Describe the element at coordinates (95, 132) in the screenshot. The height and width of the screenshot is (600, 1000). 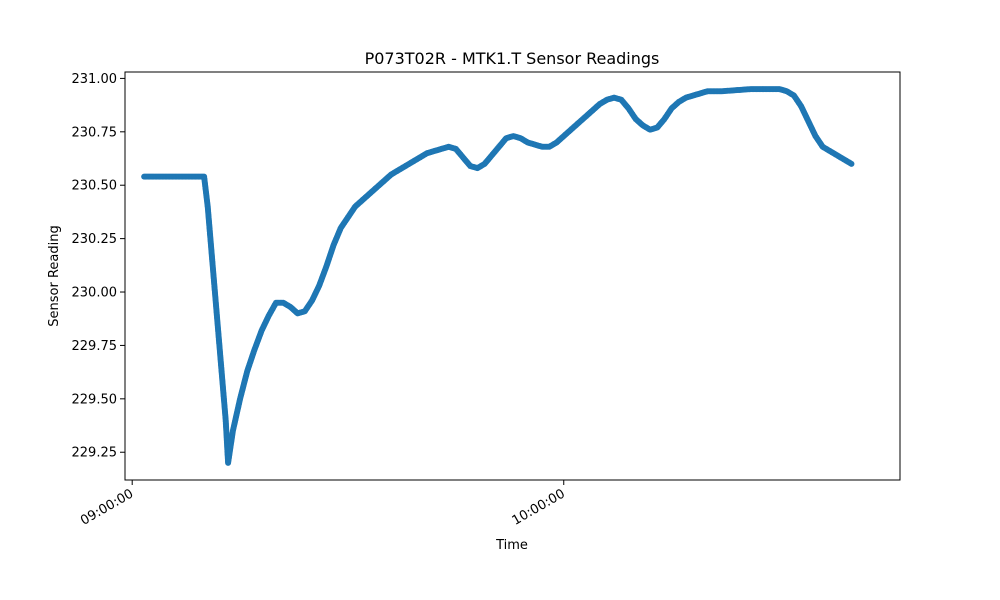
I see `y-tick-label: 230.75` at that location.